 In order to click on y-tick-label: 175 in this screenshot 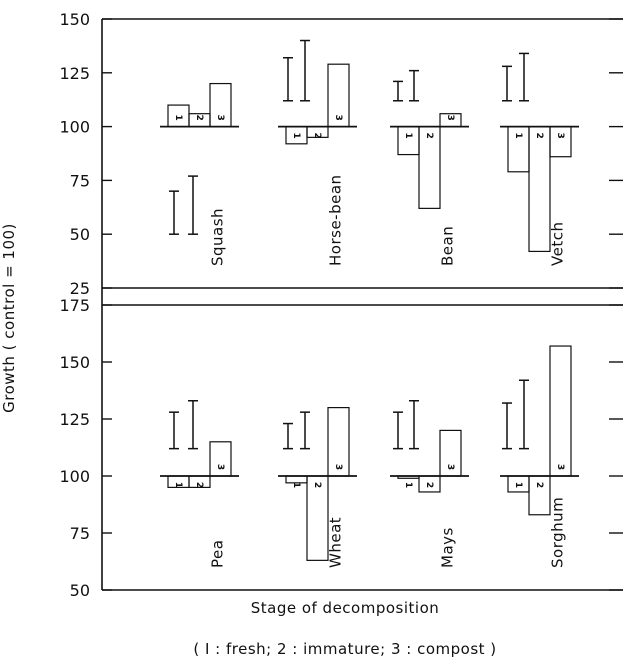, I will do `click(74, 305)`.